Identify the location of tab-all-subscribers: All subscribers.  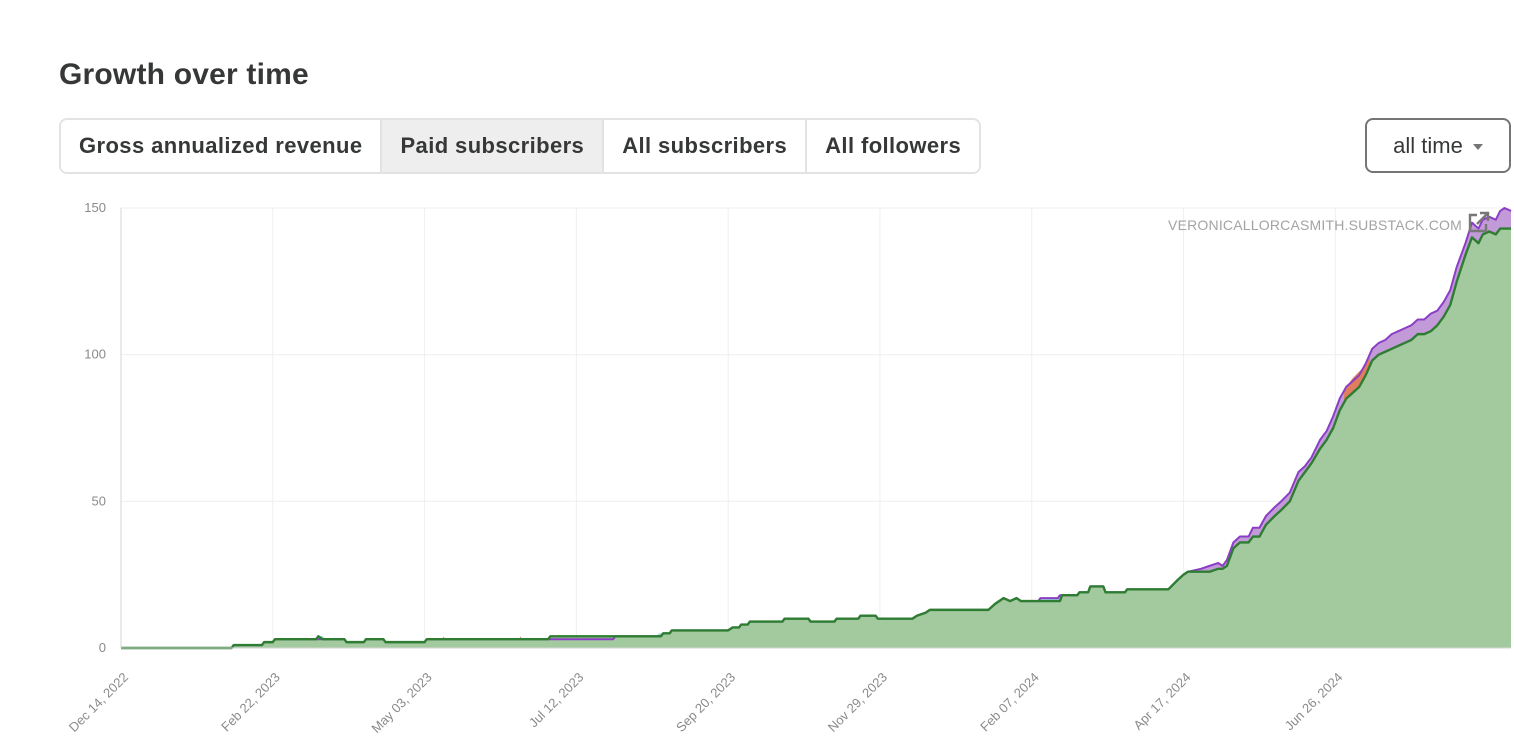
(706, 146).